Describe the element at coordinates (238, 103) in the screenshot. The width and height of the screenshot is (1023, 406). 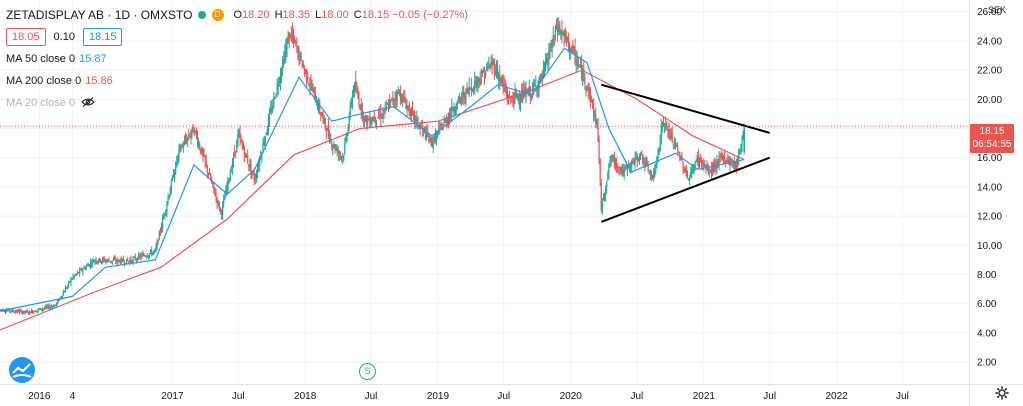
I see `indicator-ma20: MA 20 close 0` at that location.